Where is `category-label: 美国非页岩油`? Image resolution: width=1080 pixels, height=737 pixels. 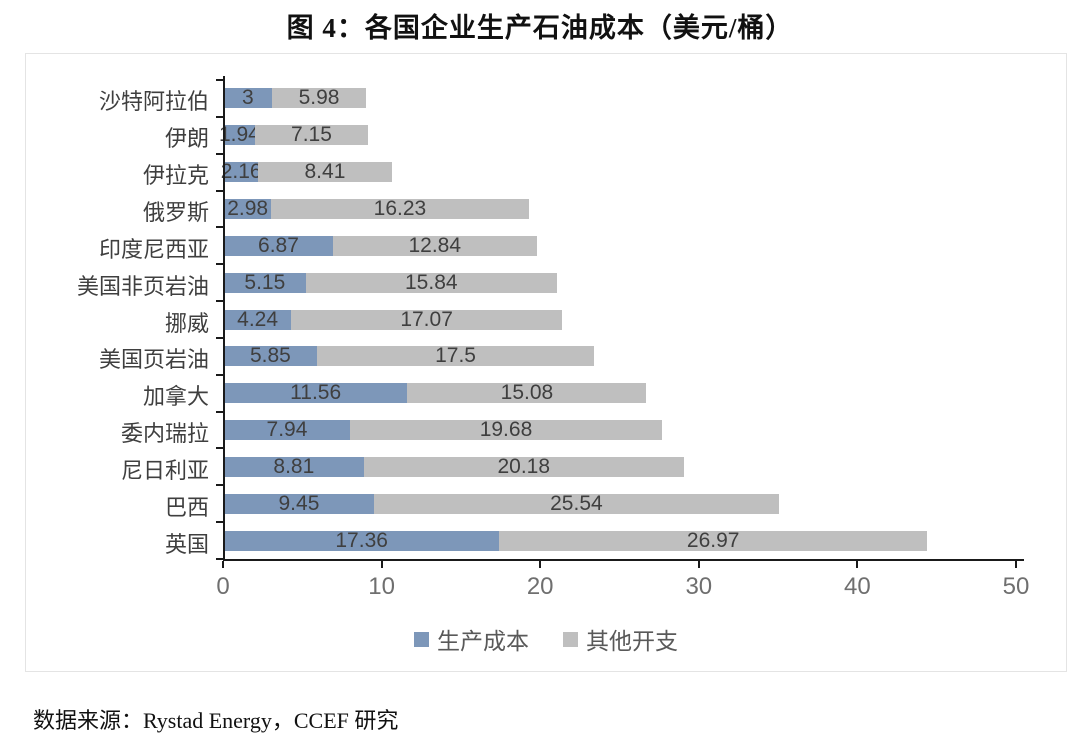 category-label: 美国非页岩油 is located at coordinates (142, 286).